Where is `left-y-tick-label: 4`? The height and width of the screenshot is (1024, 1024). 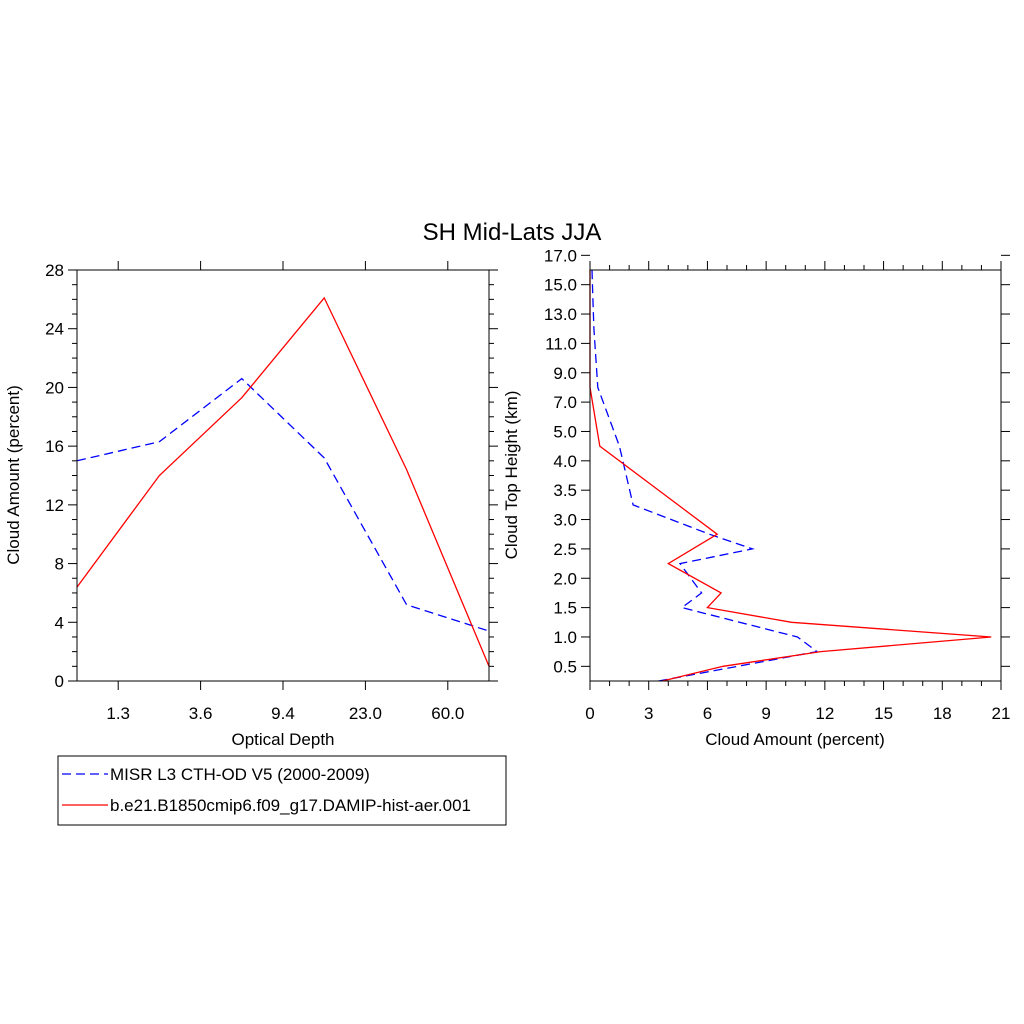 left-y-tick-label: 4 is located at coordinates (59, 622).